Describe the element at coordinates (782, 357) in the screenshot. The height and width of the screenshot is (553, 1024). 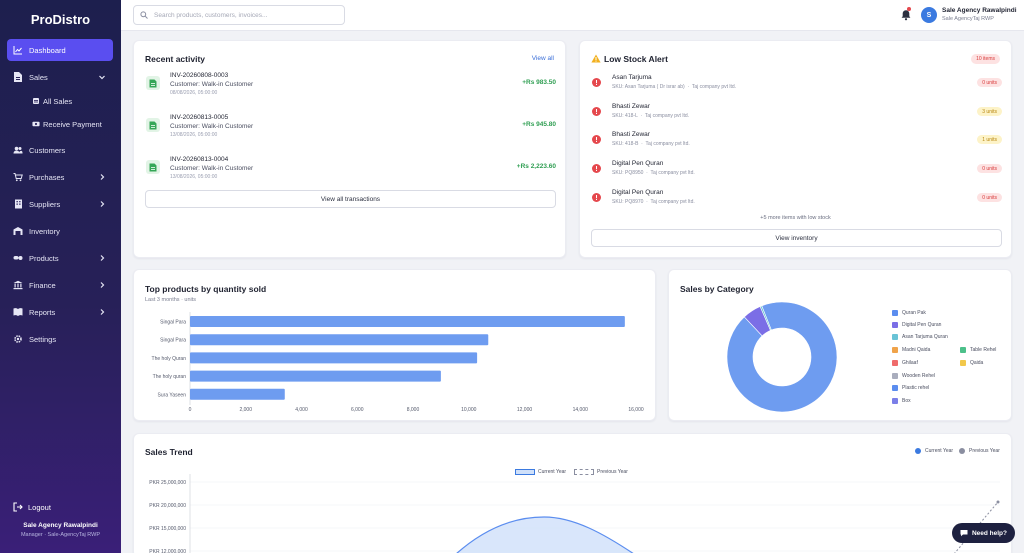
I see `sales-category-donut-chart` at that location.